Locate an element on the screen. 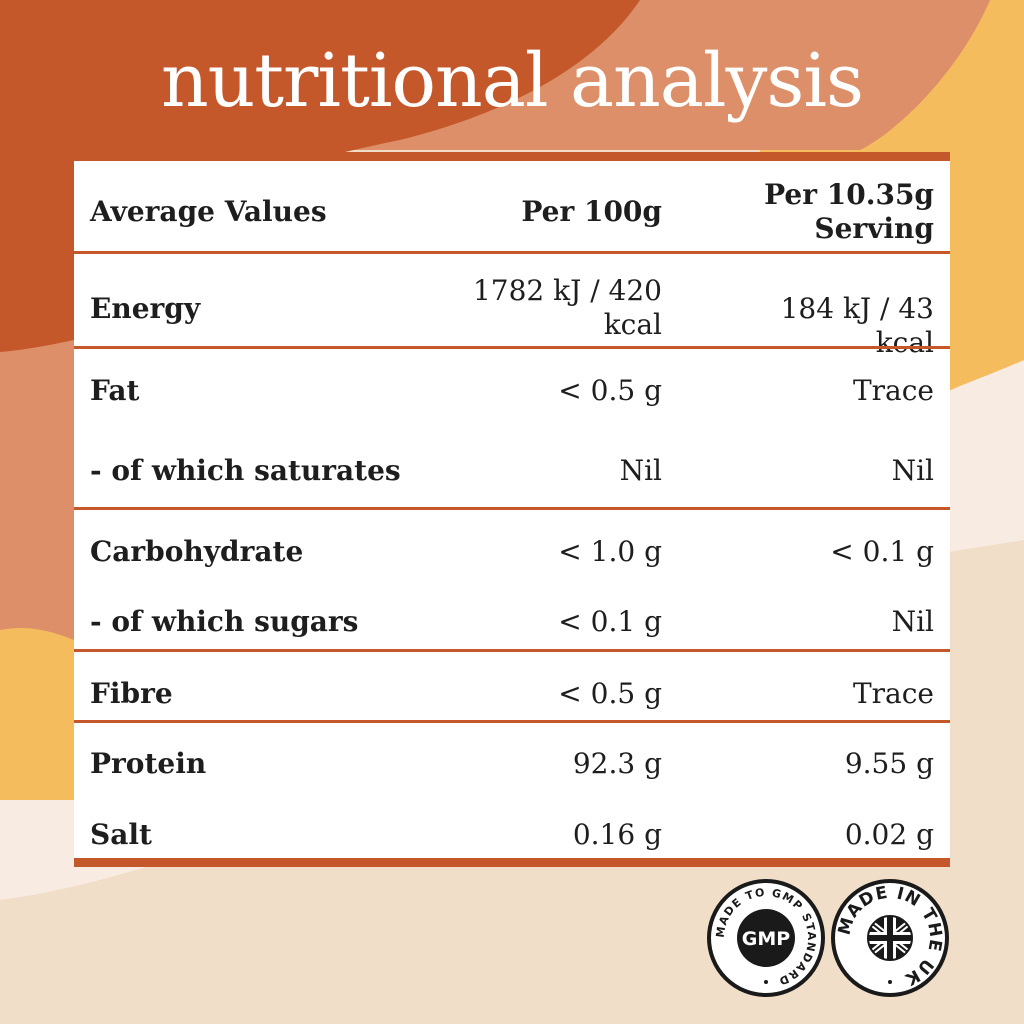 This screenshot has width=1024, height=1024. header-per-100g: Per 100g is located at coordinates (591, 211).